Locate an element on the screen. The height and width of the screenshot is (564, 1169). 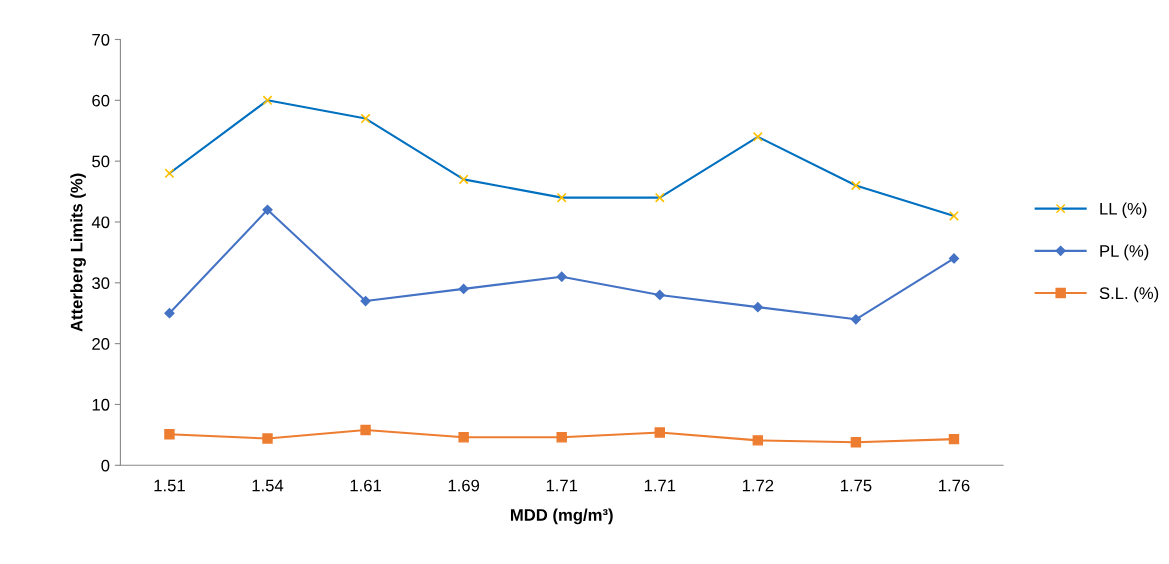
x-tick-label: 1.75 is located at coordinates (856, 485).